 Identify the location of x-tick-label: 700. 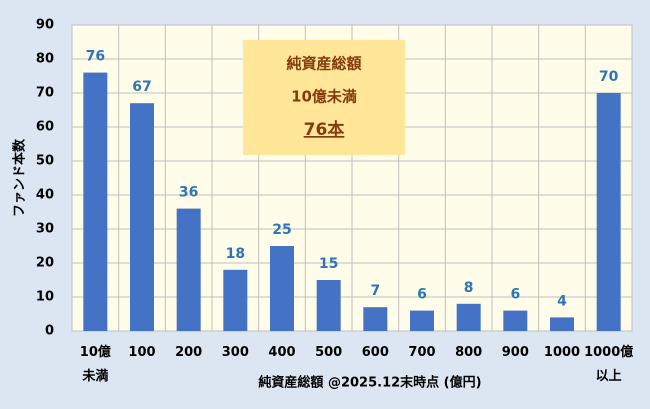
(422, 352).